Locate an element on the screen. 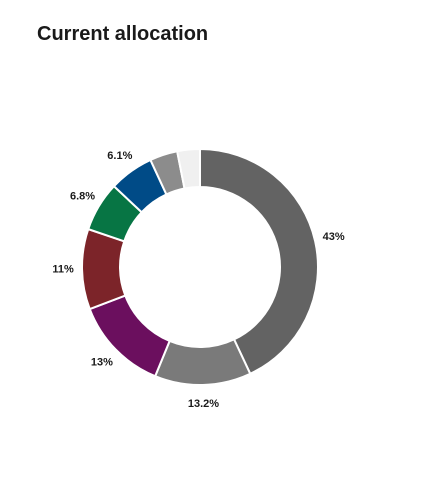  data-label: 6.8% is located at coordinates (82, 196).